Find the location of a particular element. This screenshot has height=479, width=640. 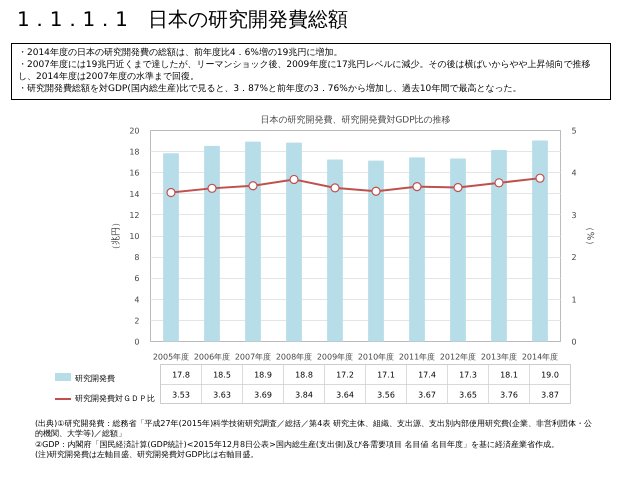

text: ②GDP：内閣府「国民経済計算(GDP統計)<2015年12月8日公表>国内総生産(支出側)及び各需要項目 名目値 名目年度」を基に経済産業省作成。 is located at coordinates (297, 444).